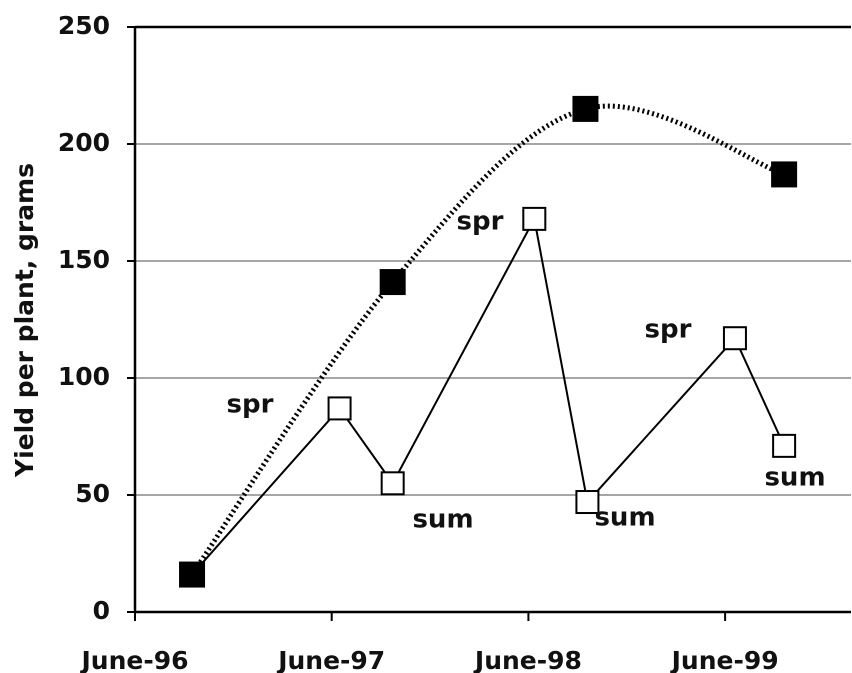 This screenshot has height=673, width=852. Describe the element at coordinates (84, 376) in the screenshot. I see `y-tick-label: 100` at that location.